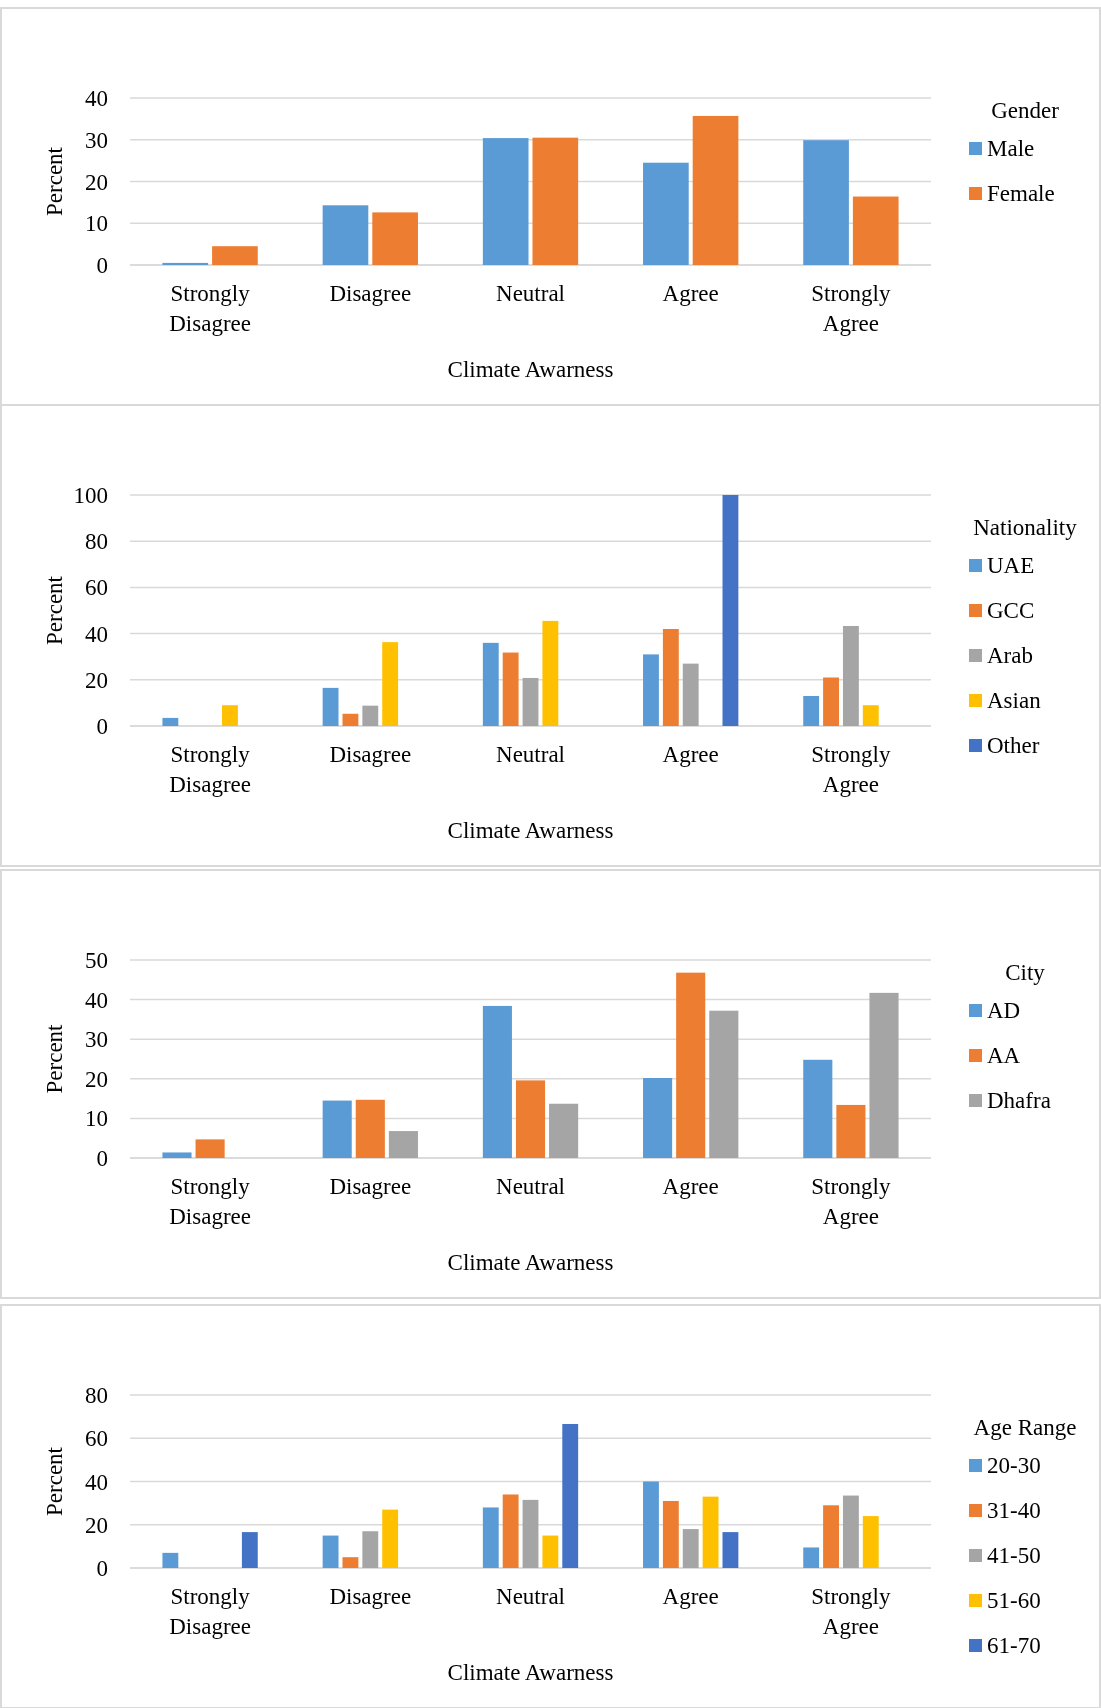 The width and height of the screenshot is (1101, 1708). What do you see at coordinates (1014, 1600) in the screenshot?
I see `legend-label: 51-60` at bounding box center [1014, 1600].